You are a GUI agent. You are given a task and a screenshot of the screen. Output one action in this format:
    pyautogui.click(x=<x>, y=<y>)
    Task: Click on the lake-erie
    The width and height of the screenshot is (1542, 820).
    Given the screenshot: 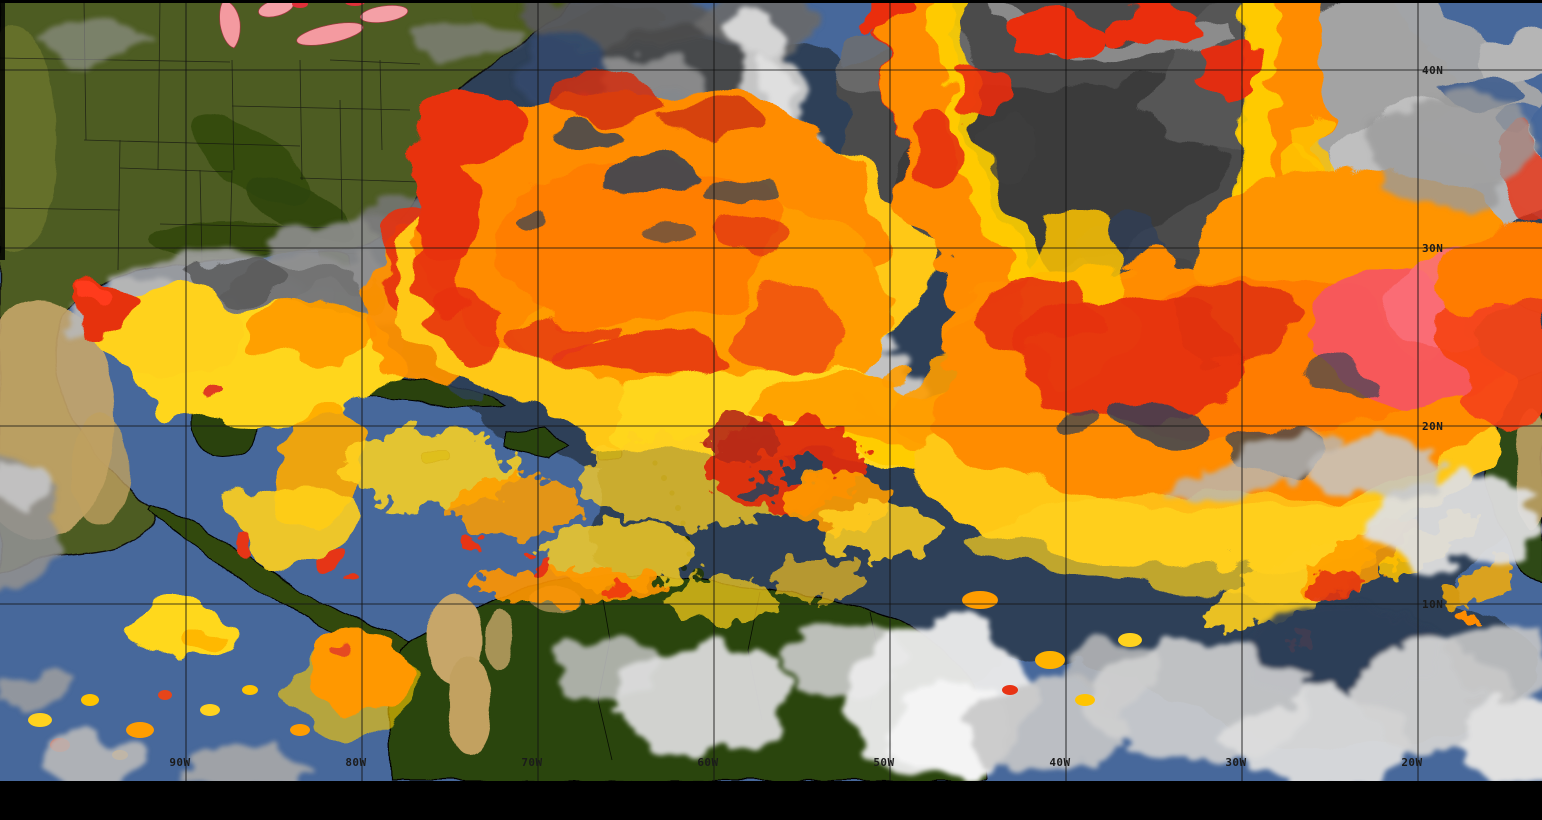 What is the action you would take?
    pyautogui.click(x=330, y=34)
    